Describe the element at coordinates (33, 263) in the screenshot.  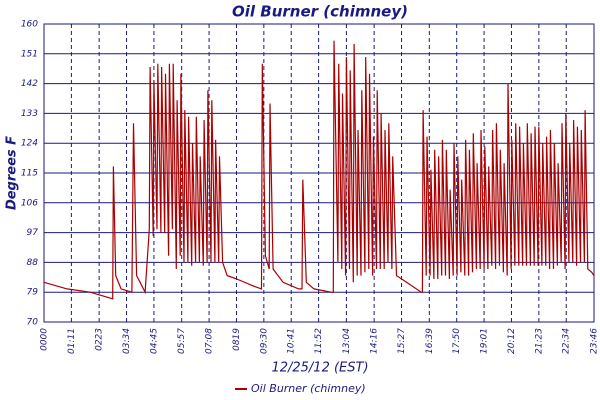
I see `y-tick-label: 88` at that location.